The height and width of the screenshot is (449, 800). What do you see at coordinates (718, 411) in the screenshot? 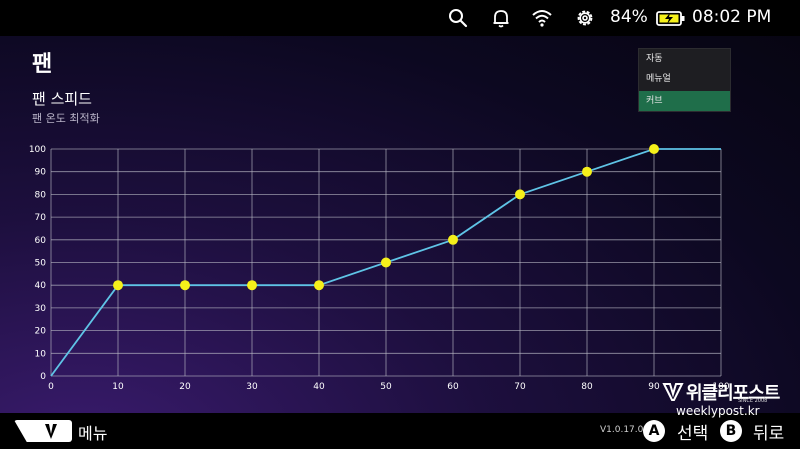
I see `watermark-url: weeklypost.kr` at bounding box center [718, 411].